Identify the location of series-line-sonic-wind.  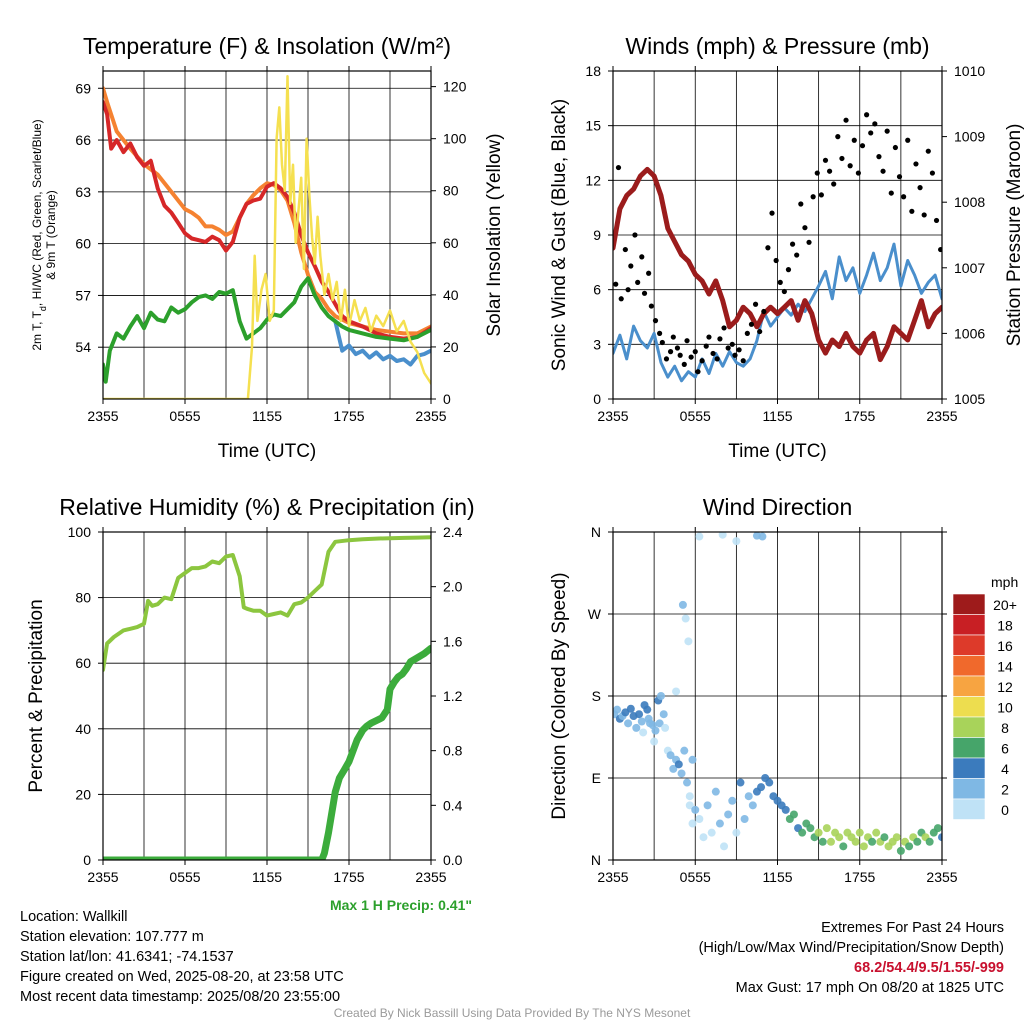
(777, 312).